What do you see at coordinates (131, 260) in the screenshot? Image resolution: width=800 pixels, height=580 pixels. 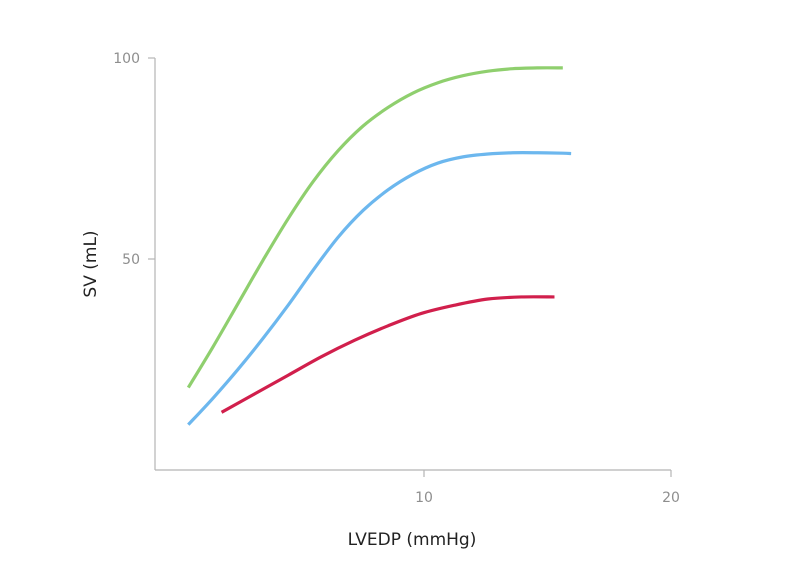 I see `y-tick-label-50: 50` at bounding box center [131, 260].